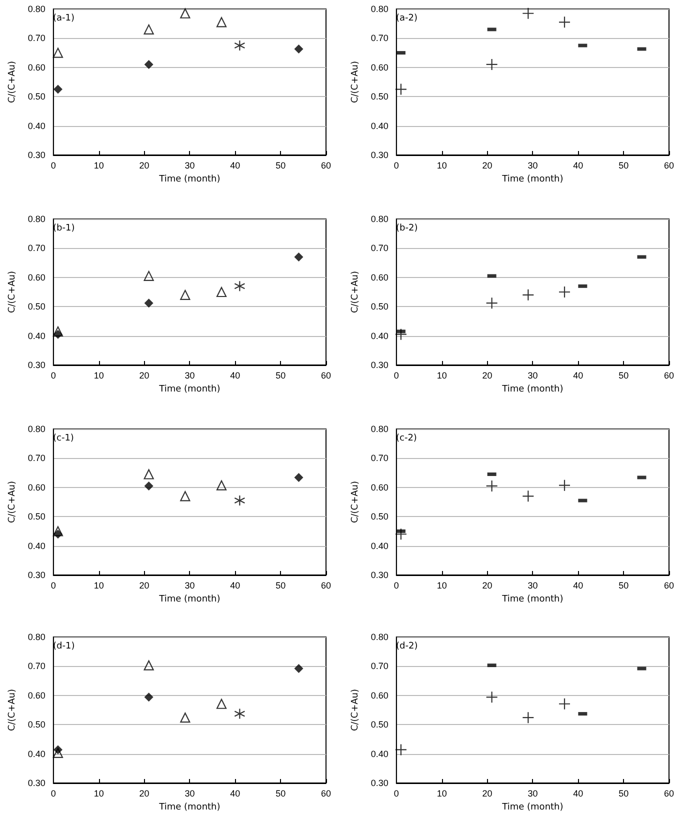  I want to click on annotation: (c-2), so click(406, 439).